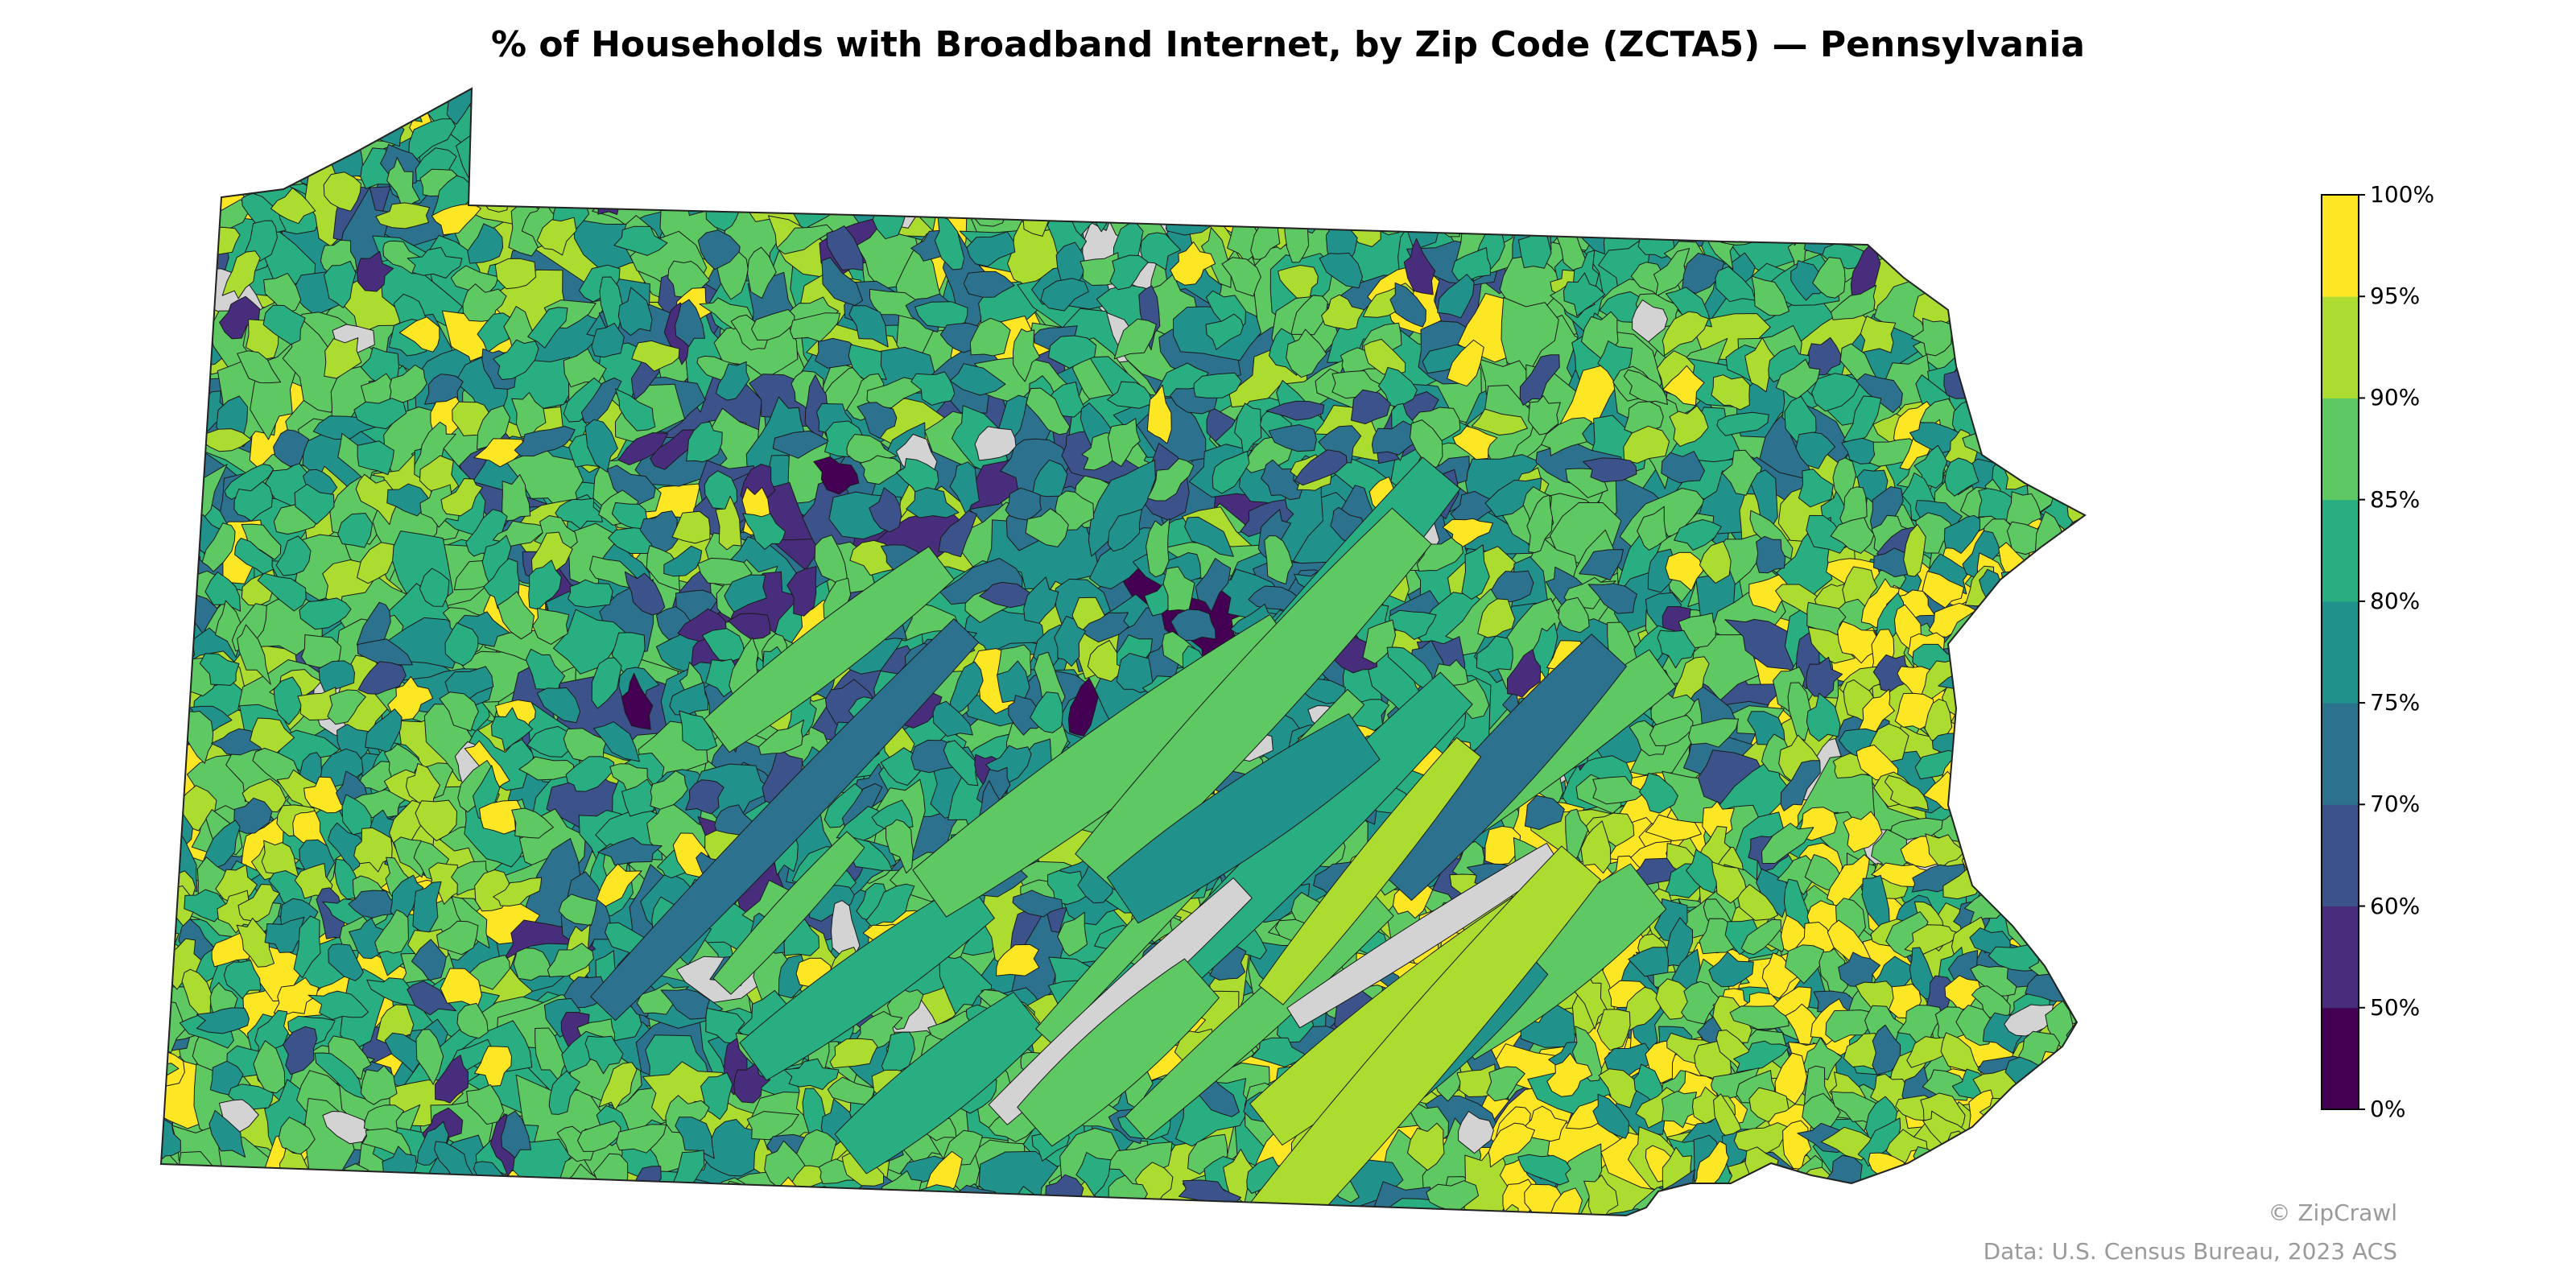 Image resolution: width=2576 pixels, height=1288 pixels. I want to click on colorbar-tick-label: 100%, so click(2402, 194).